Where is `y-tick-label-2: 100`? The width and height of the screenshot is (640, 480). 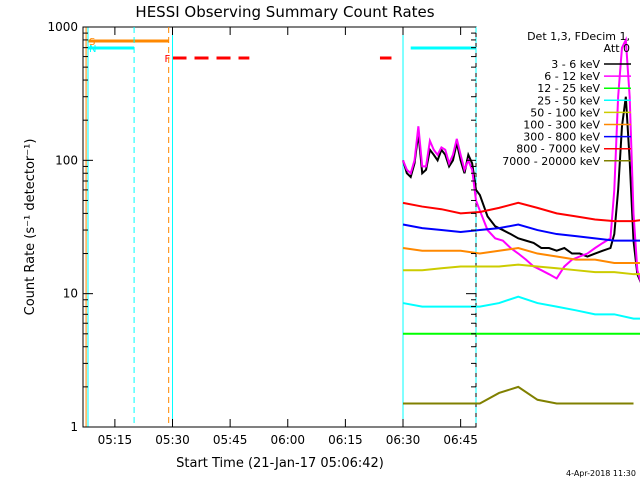 y-tick-label-2: 100 is located at coordinates (66, 160).